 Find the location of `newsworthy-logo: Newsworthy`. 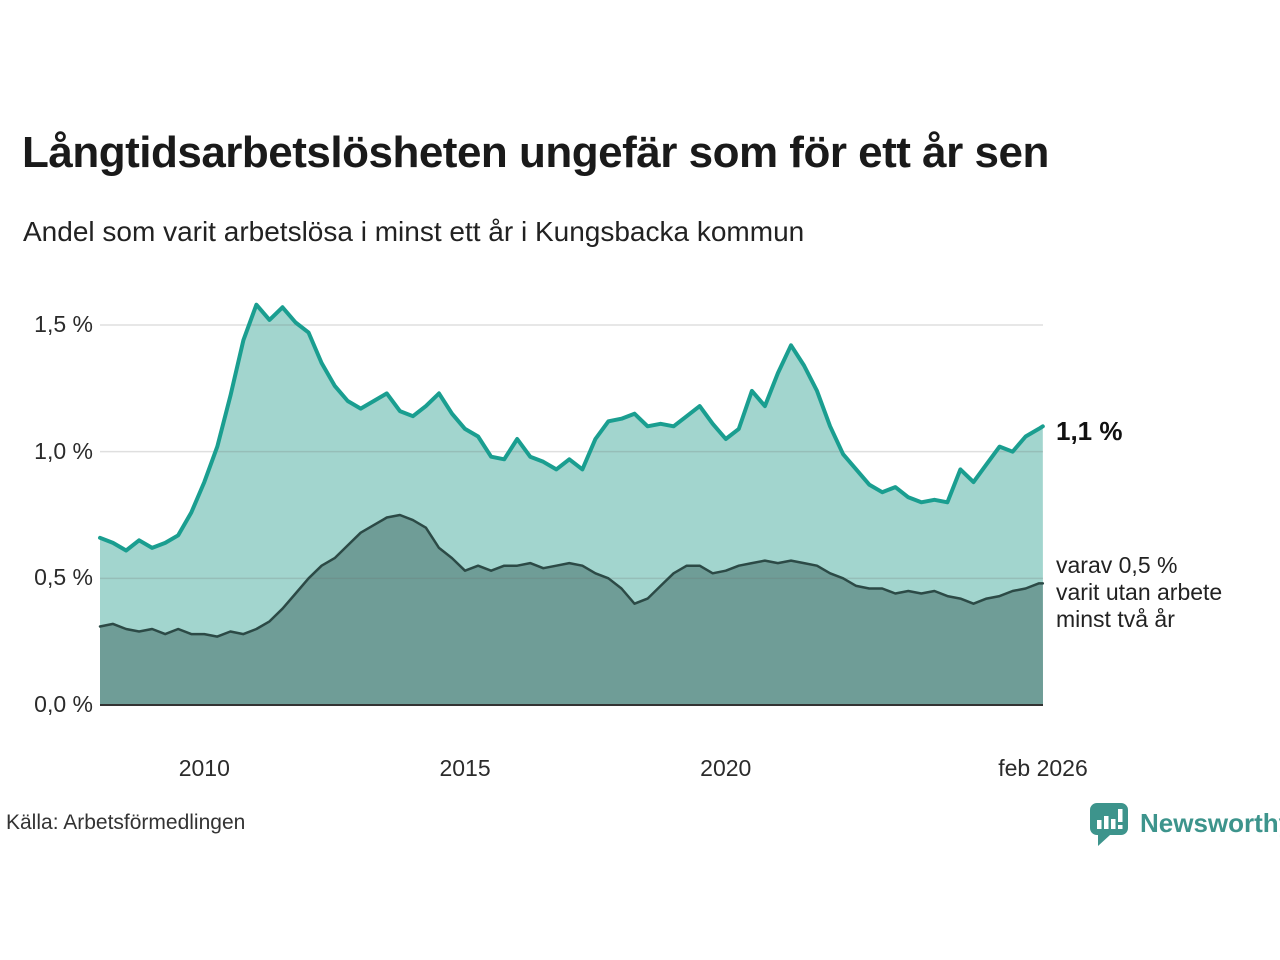

newsworthy-logo: Newsworthy is located at coordinates (1184, 825).